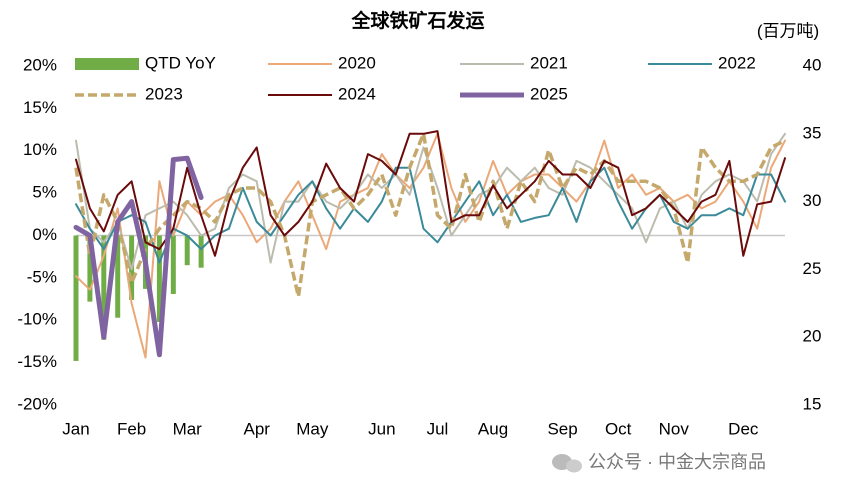  What do you see at coordinates (514, 93) in the screenshot?
I see `legend-item: 2025` at bounding box center [514, 93].